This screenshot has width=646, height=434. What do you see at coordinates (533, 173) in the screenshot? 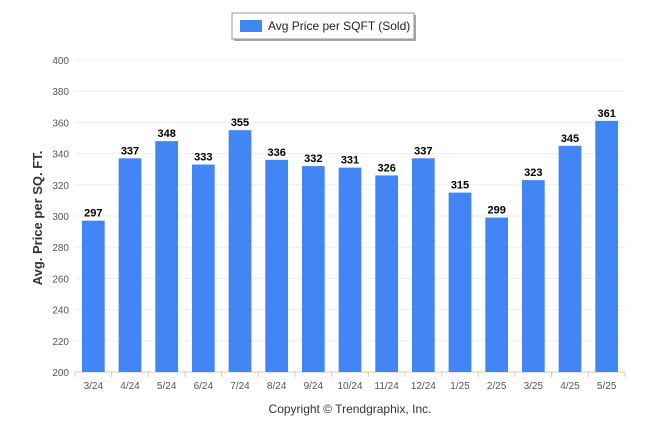
I see `data-label: 323` at bounding box center [533, 173].